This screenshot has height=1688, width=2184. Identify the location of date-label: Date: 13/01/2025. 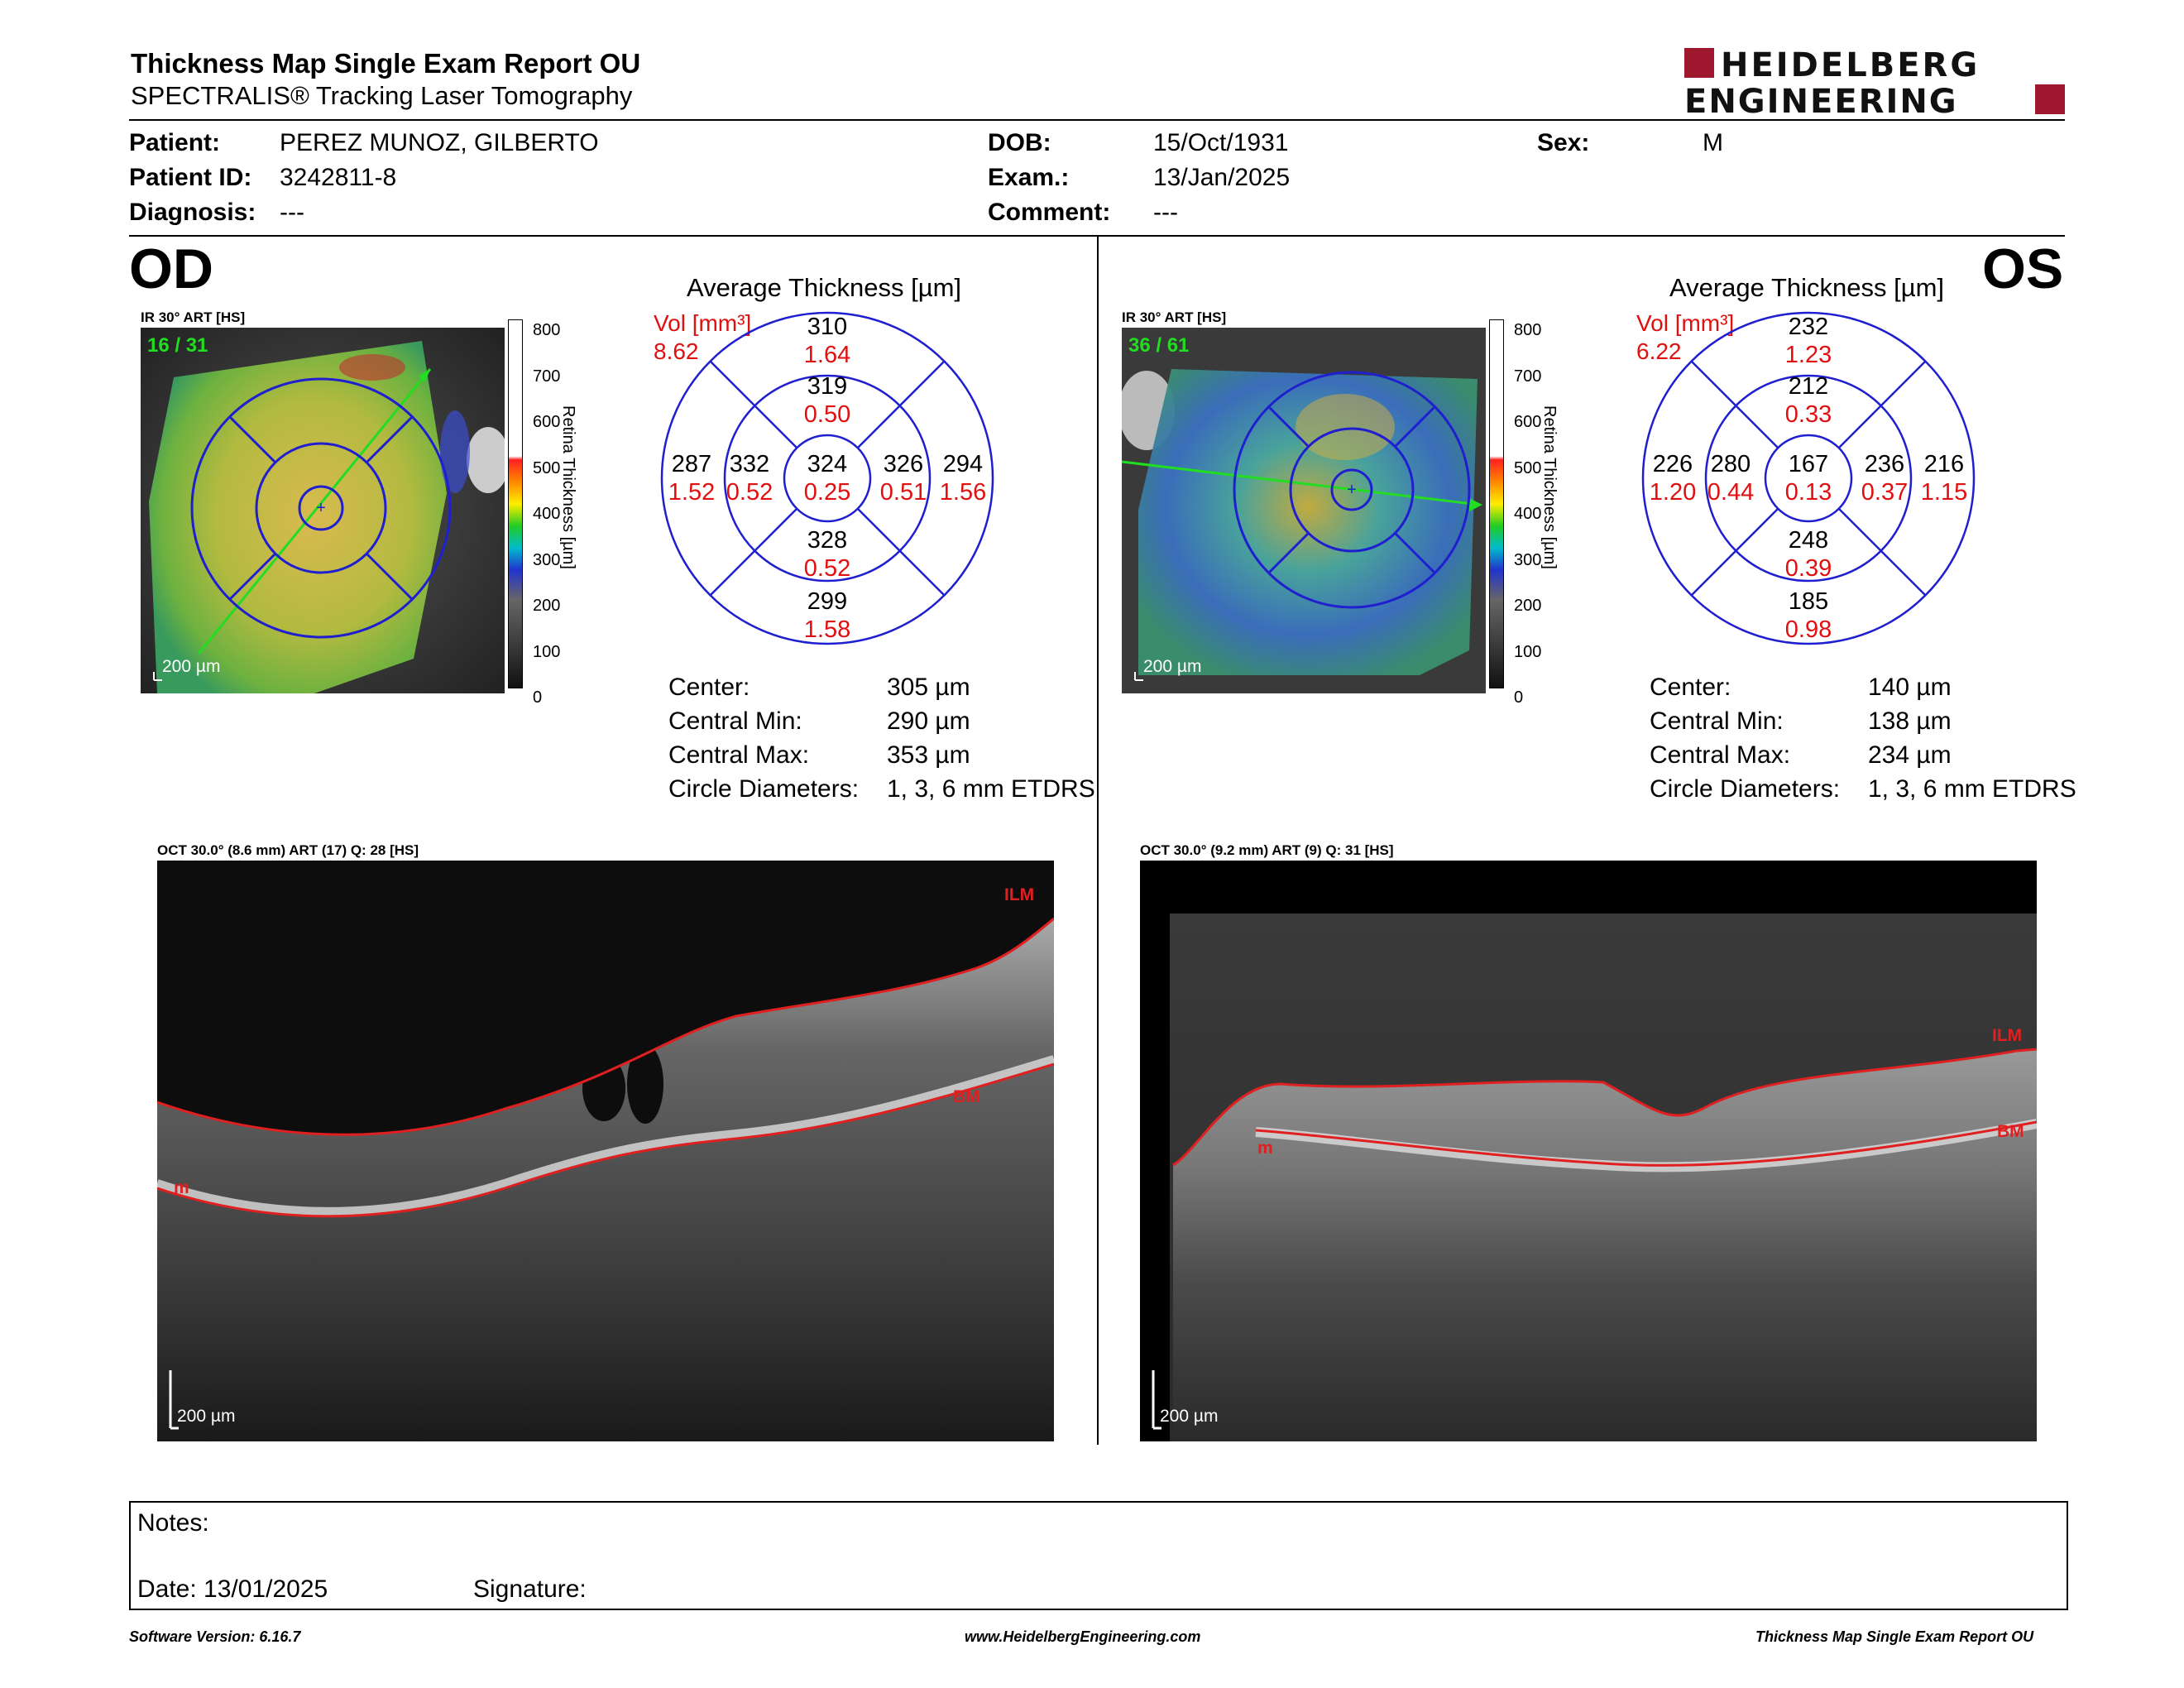
(232, 1589).